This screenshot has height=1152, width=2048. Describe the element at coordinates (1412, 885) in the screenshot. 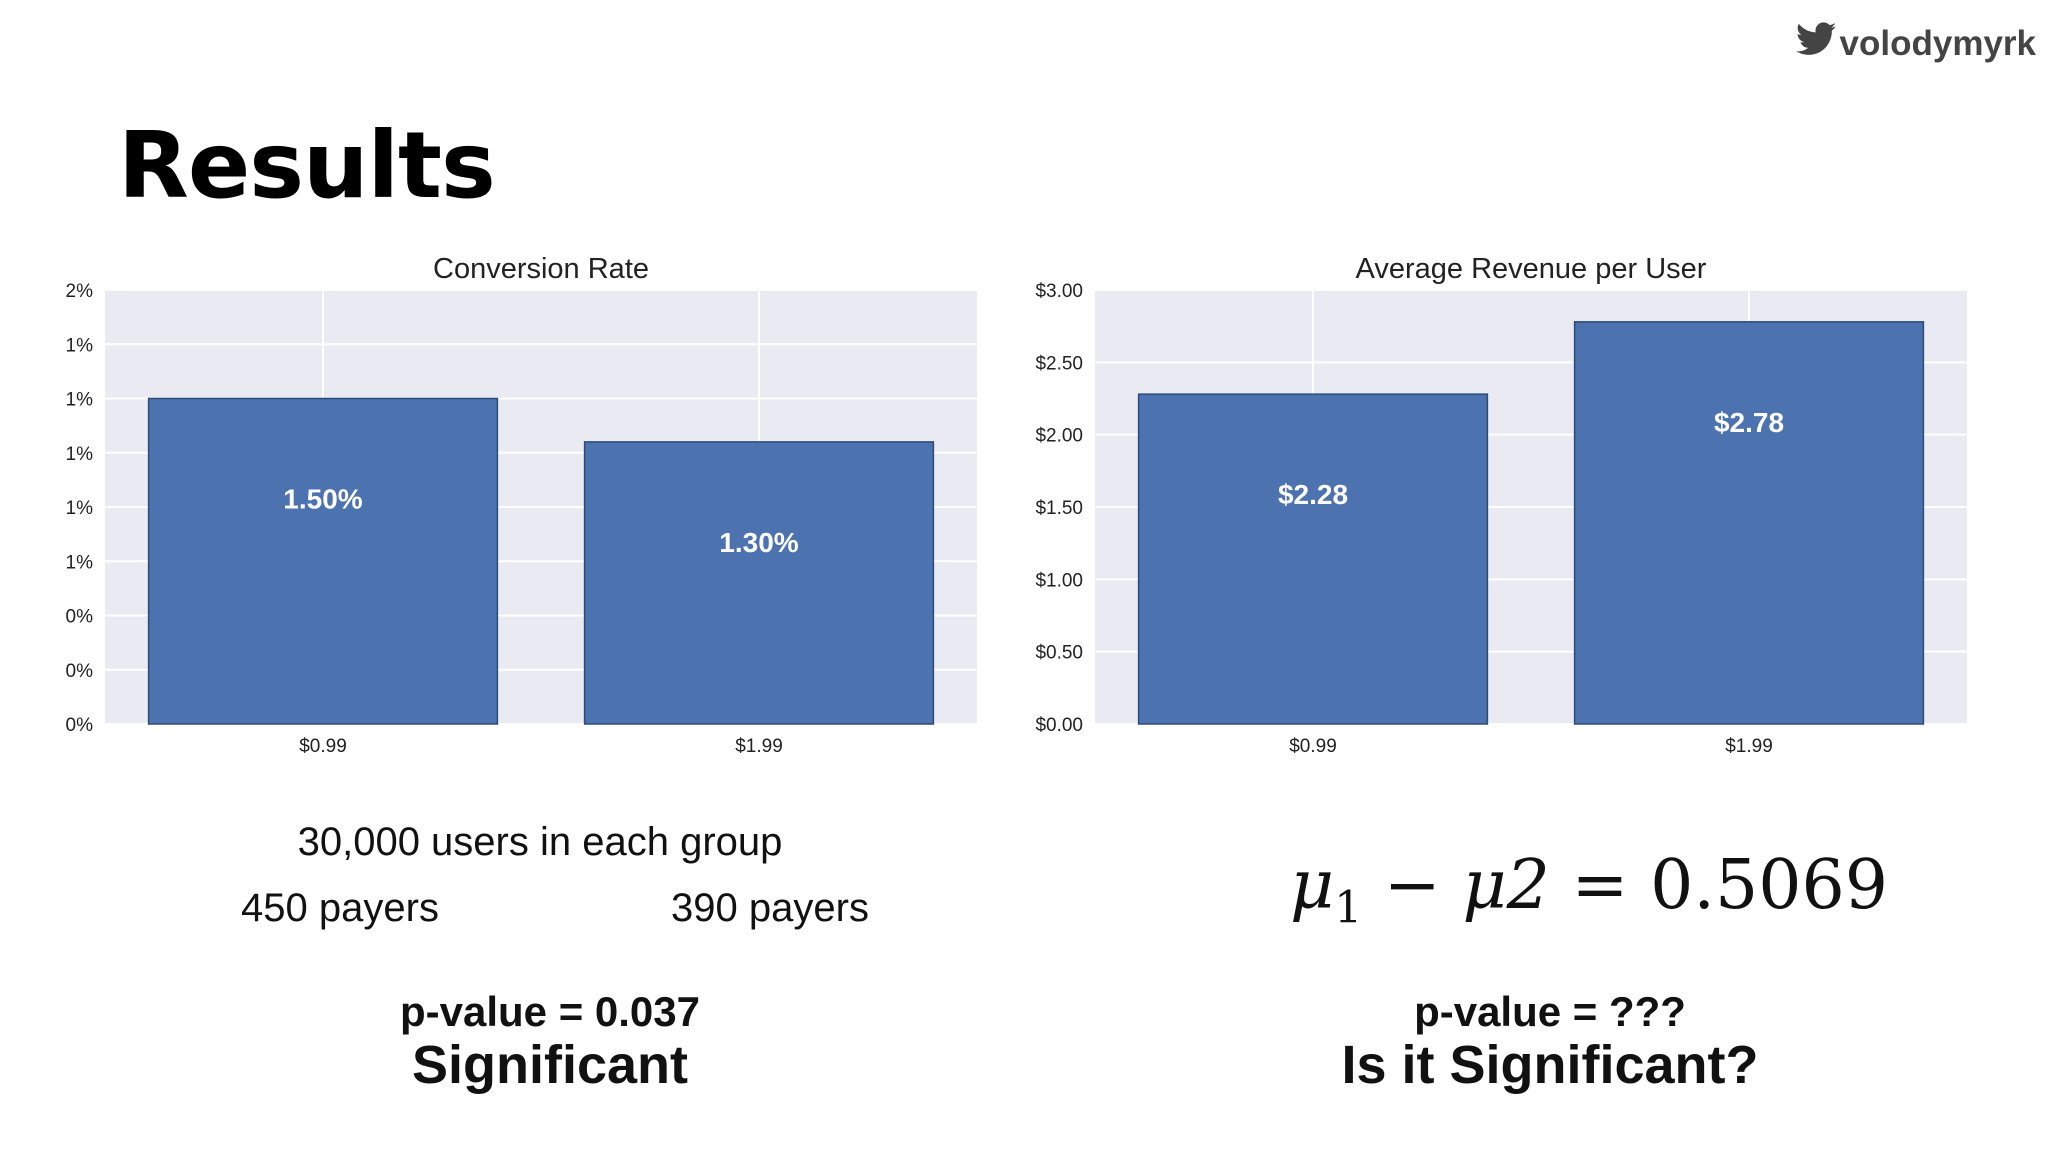

I see `formula-minus: −` at that location.